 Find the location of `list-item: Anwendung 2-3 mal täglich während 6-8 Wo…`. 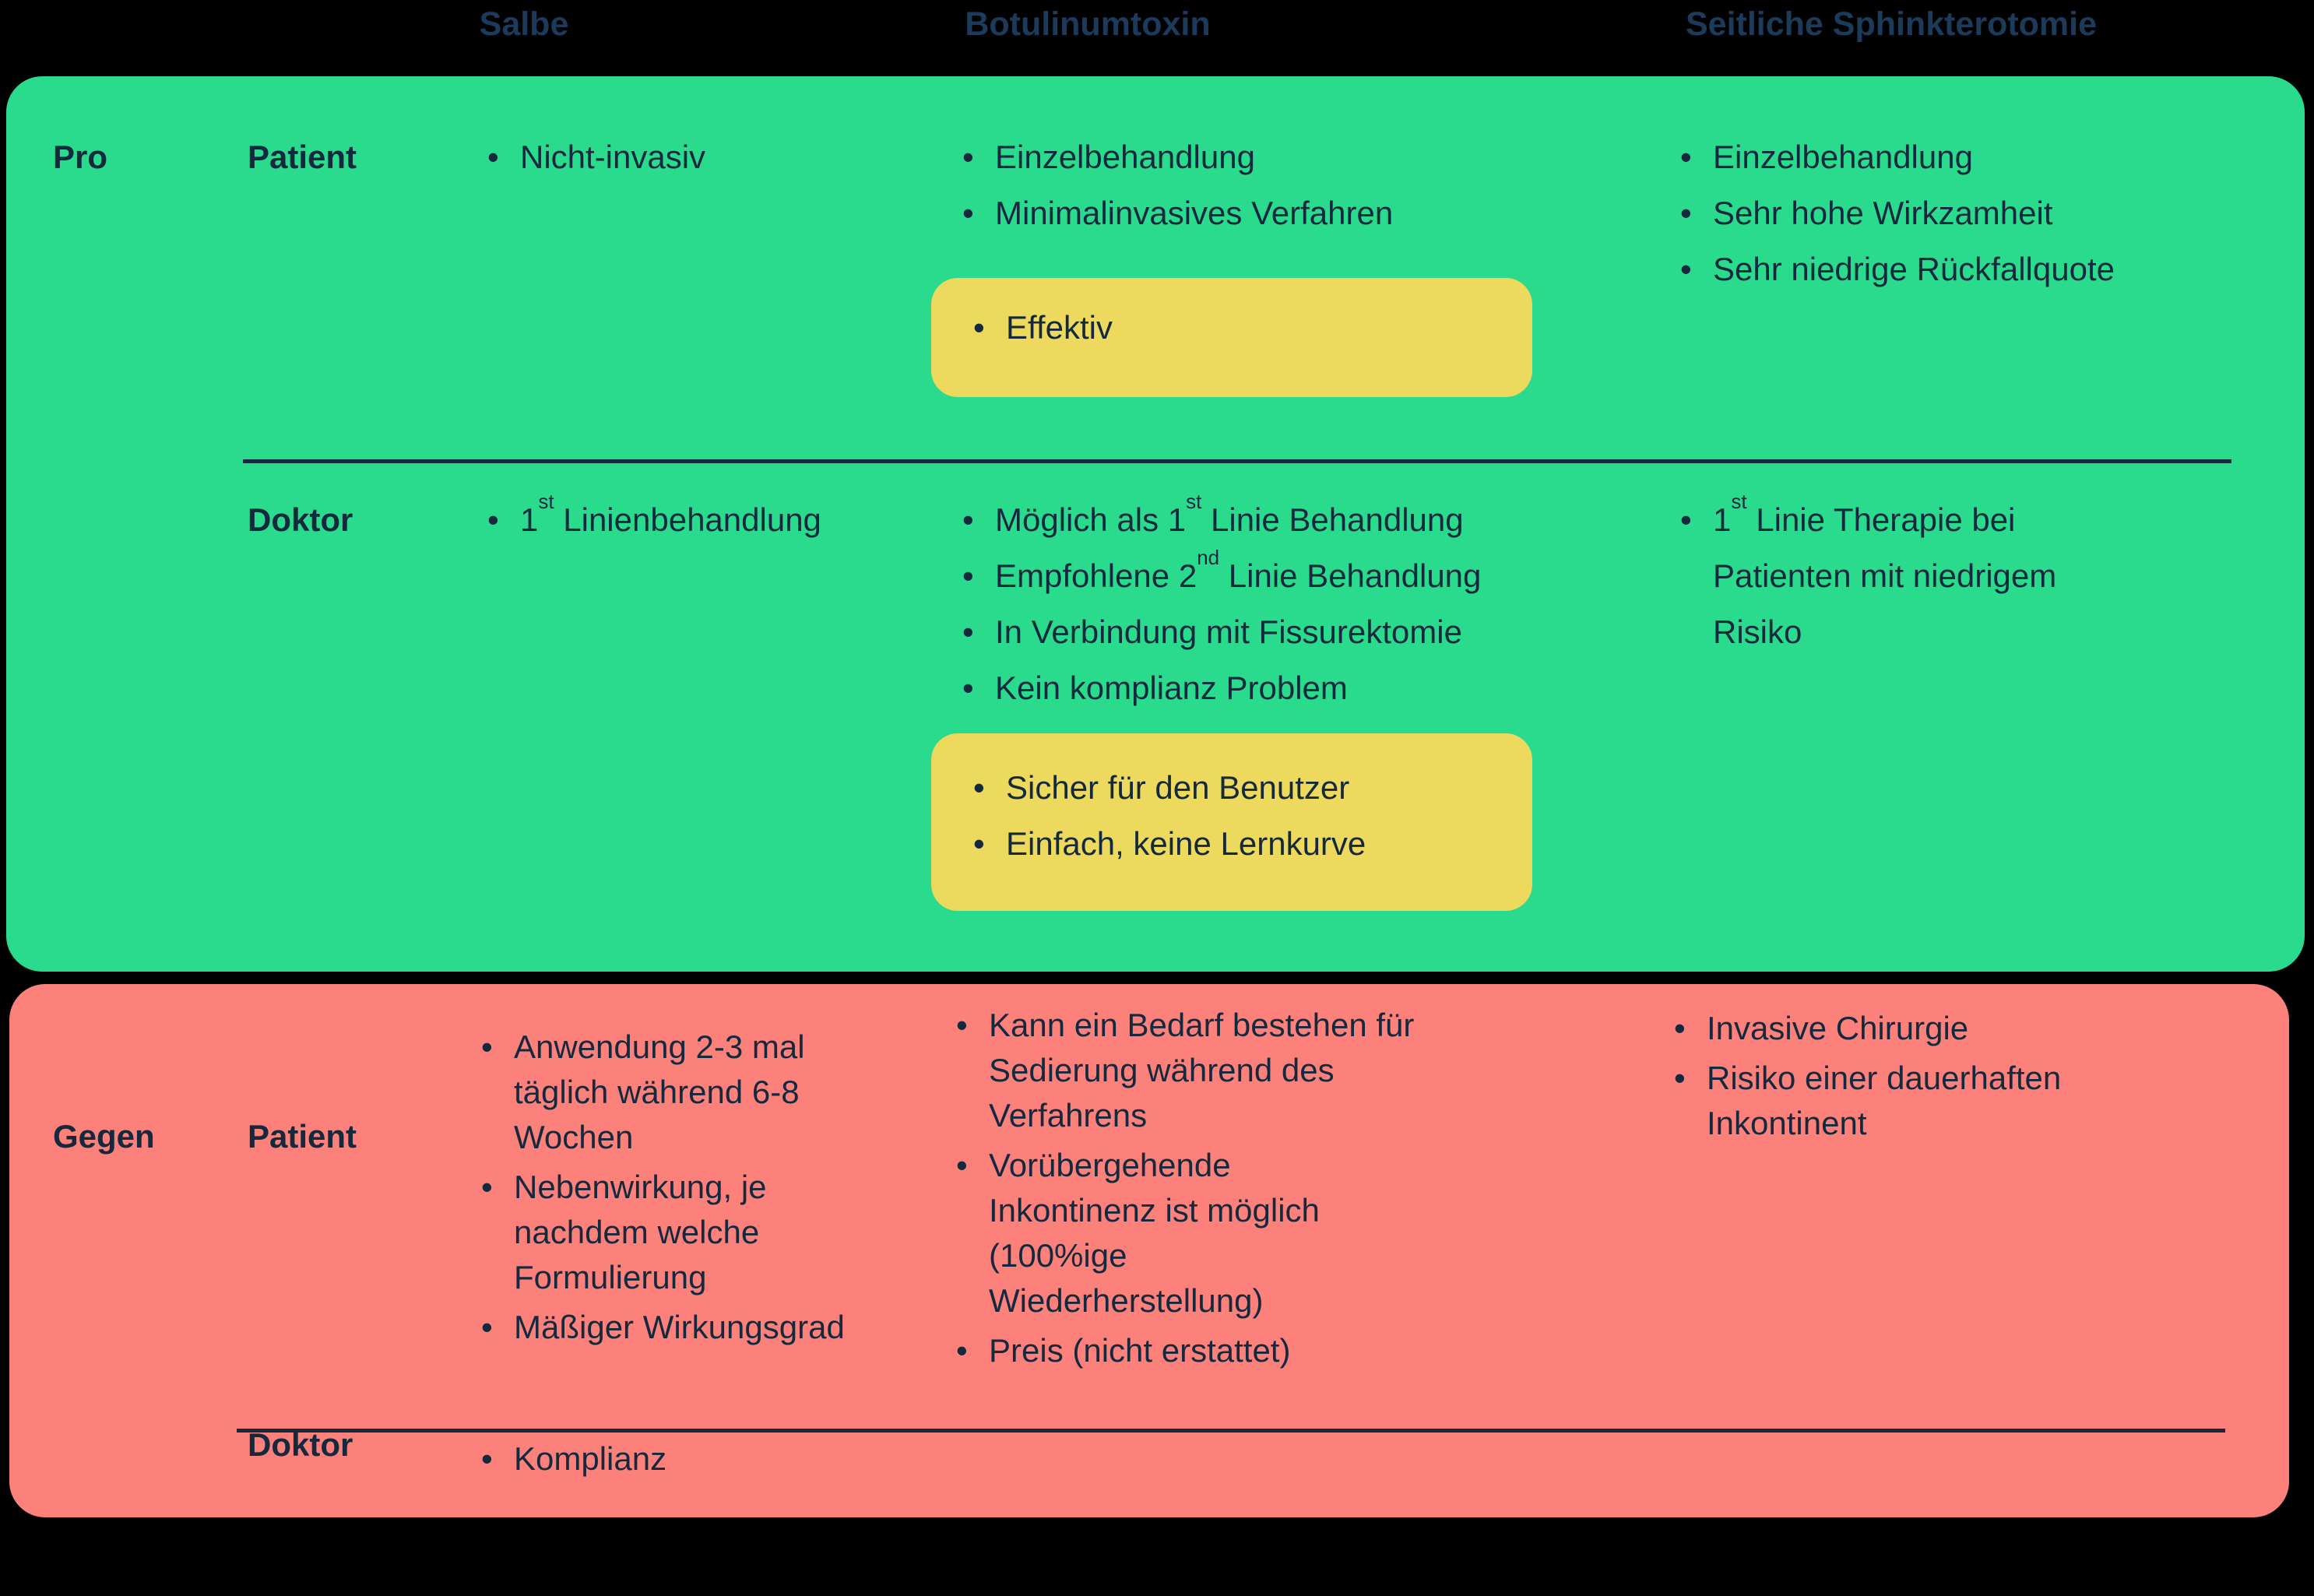

list-item: Anwendung 2-3 mal täglich während 6-8 Wo… is located at coordinates (699, 1092).